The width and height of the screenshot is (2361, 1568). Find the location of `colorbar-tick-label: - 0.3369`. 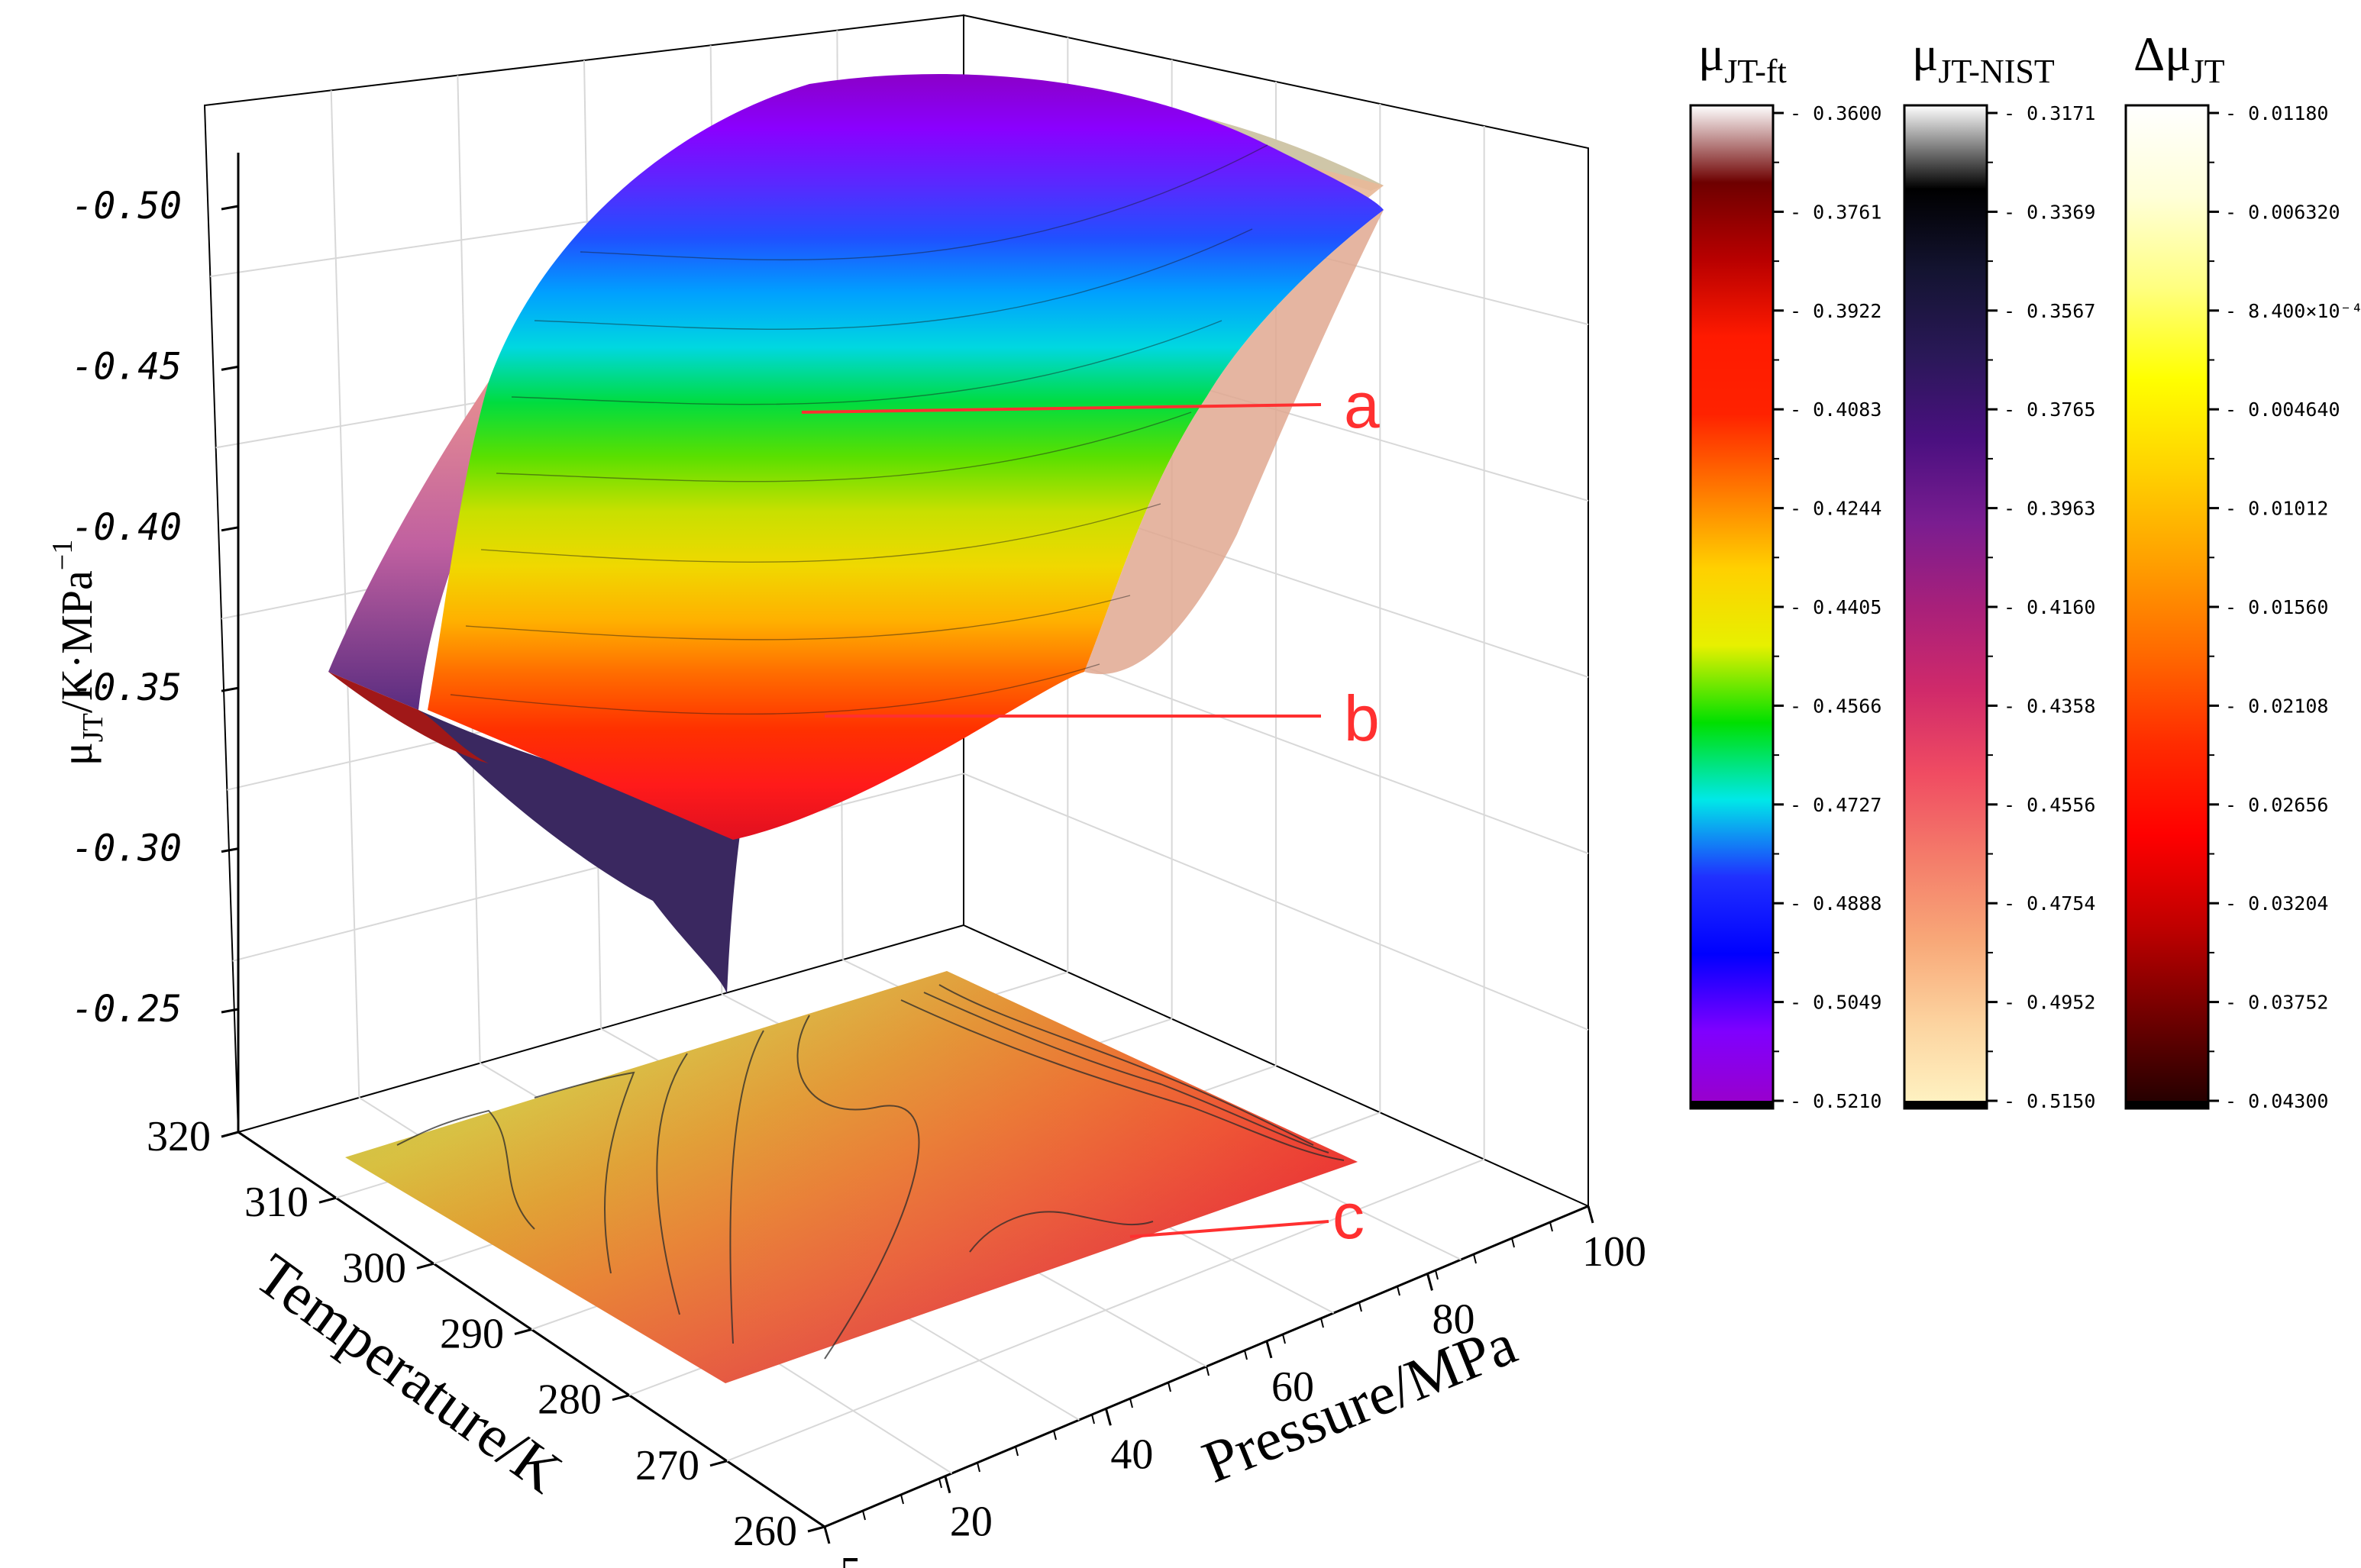

colorbar-tick-label: - 0.3369 is located at coordinates (2049, 212).